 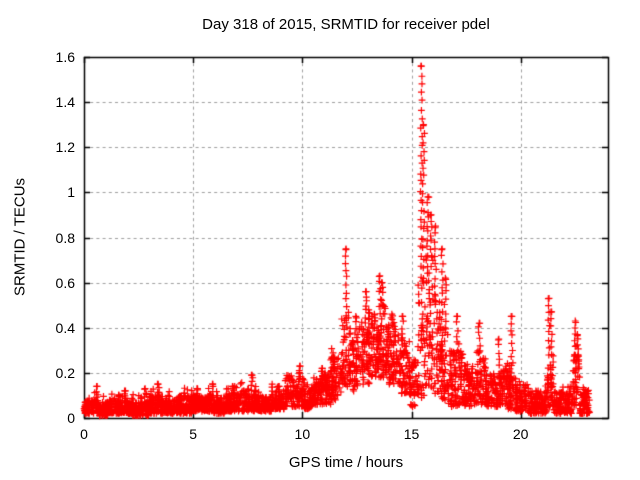 What do you see at coordinates (193, 434) in the screenshot?
I see `x-tick-label: 5` at bounding box center [193, 434].